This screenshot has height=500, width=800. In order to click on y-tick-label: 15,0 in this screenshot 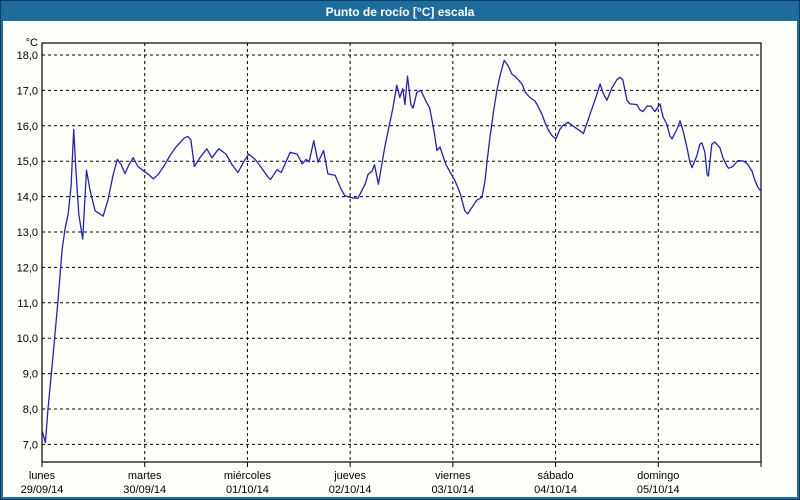, I will do `click(27, 162)`.